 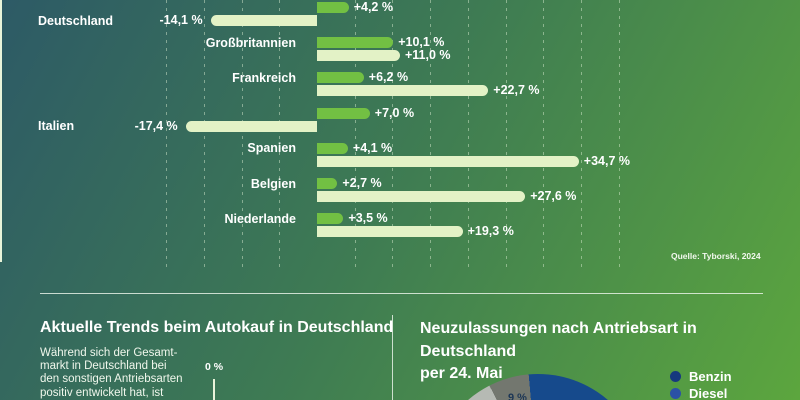 I want to click on bar-value-label: +4,2 %, so click(x=373, y=7).